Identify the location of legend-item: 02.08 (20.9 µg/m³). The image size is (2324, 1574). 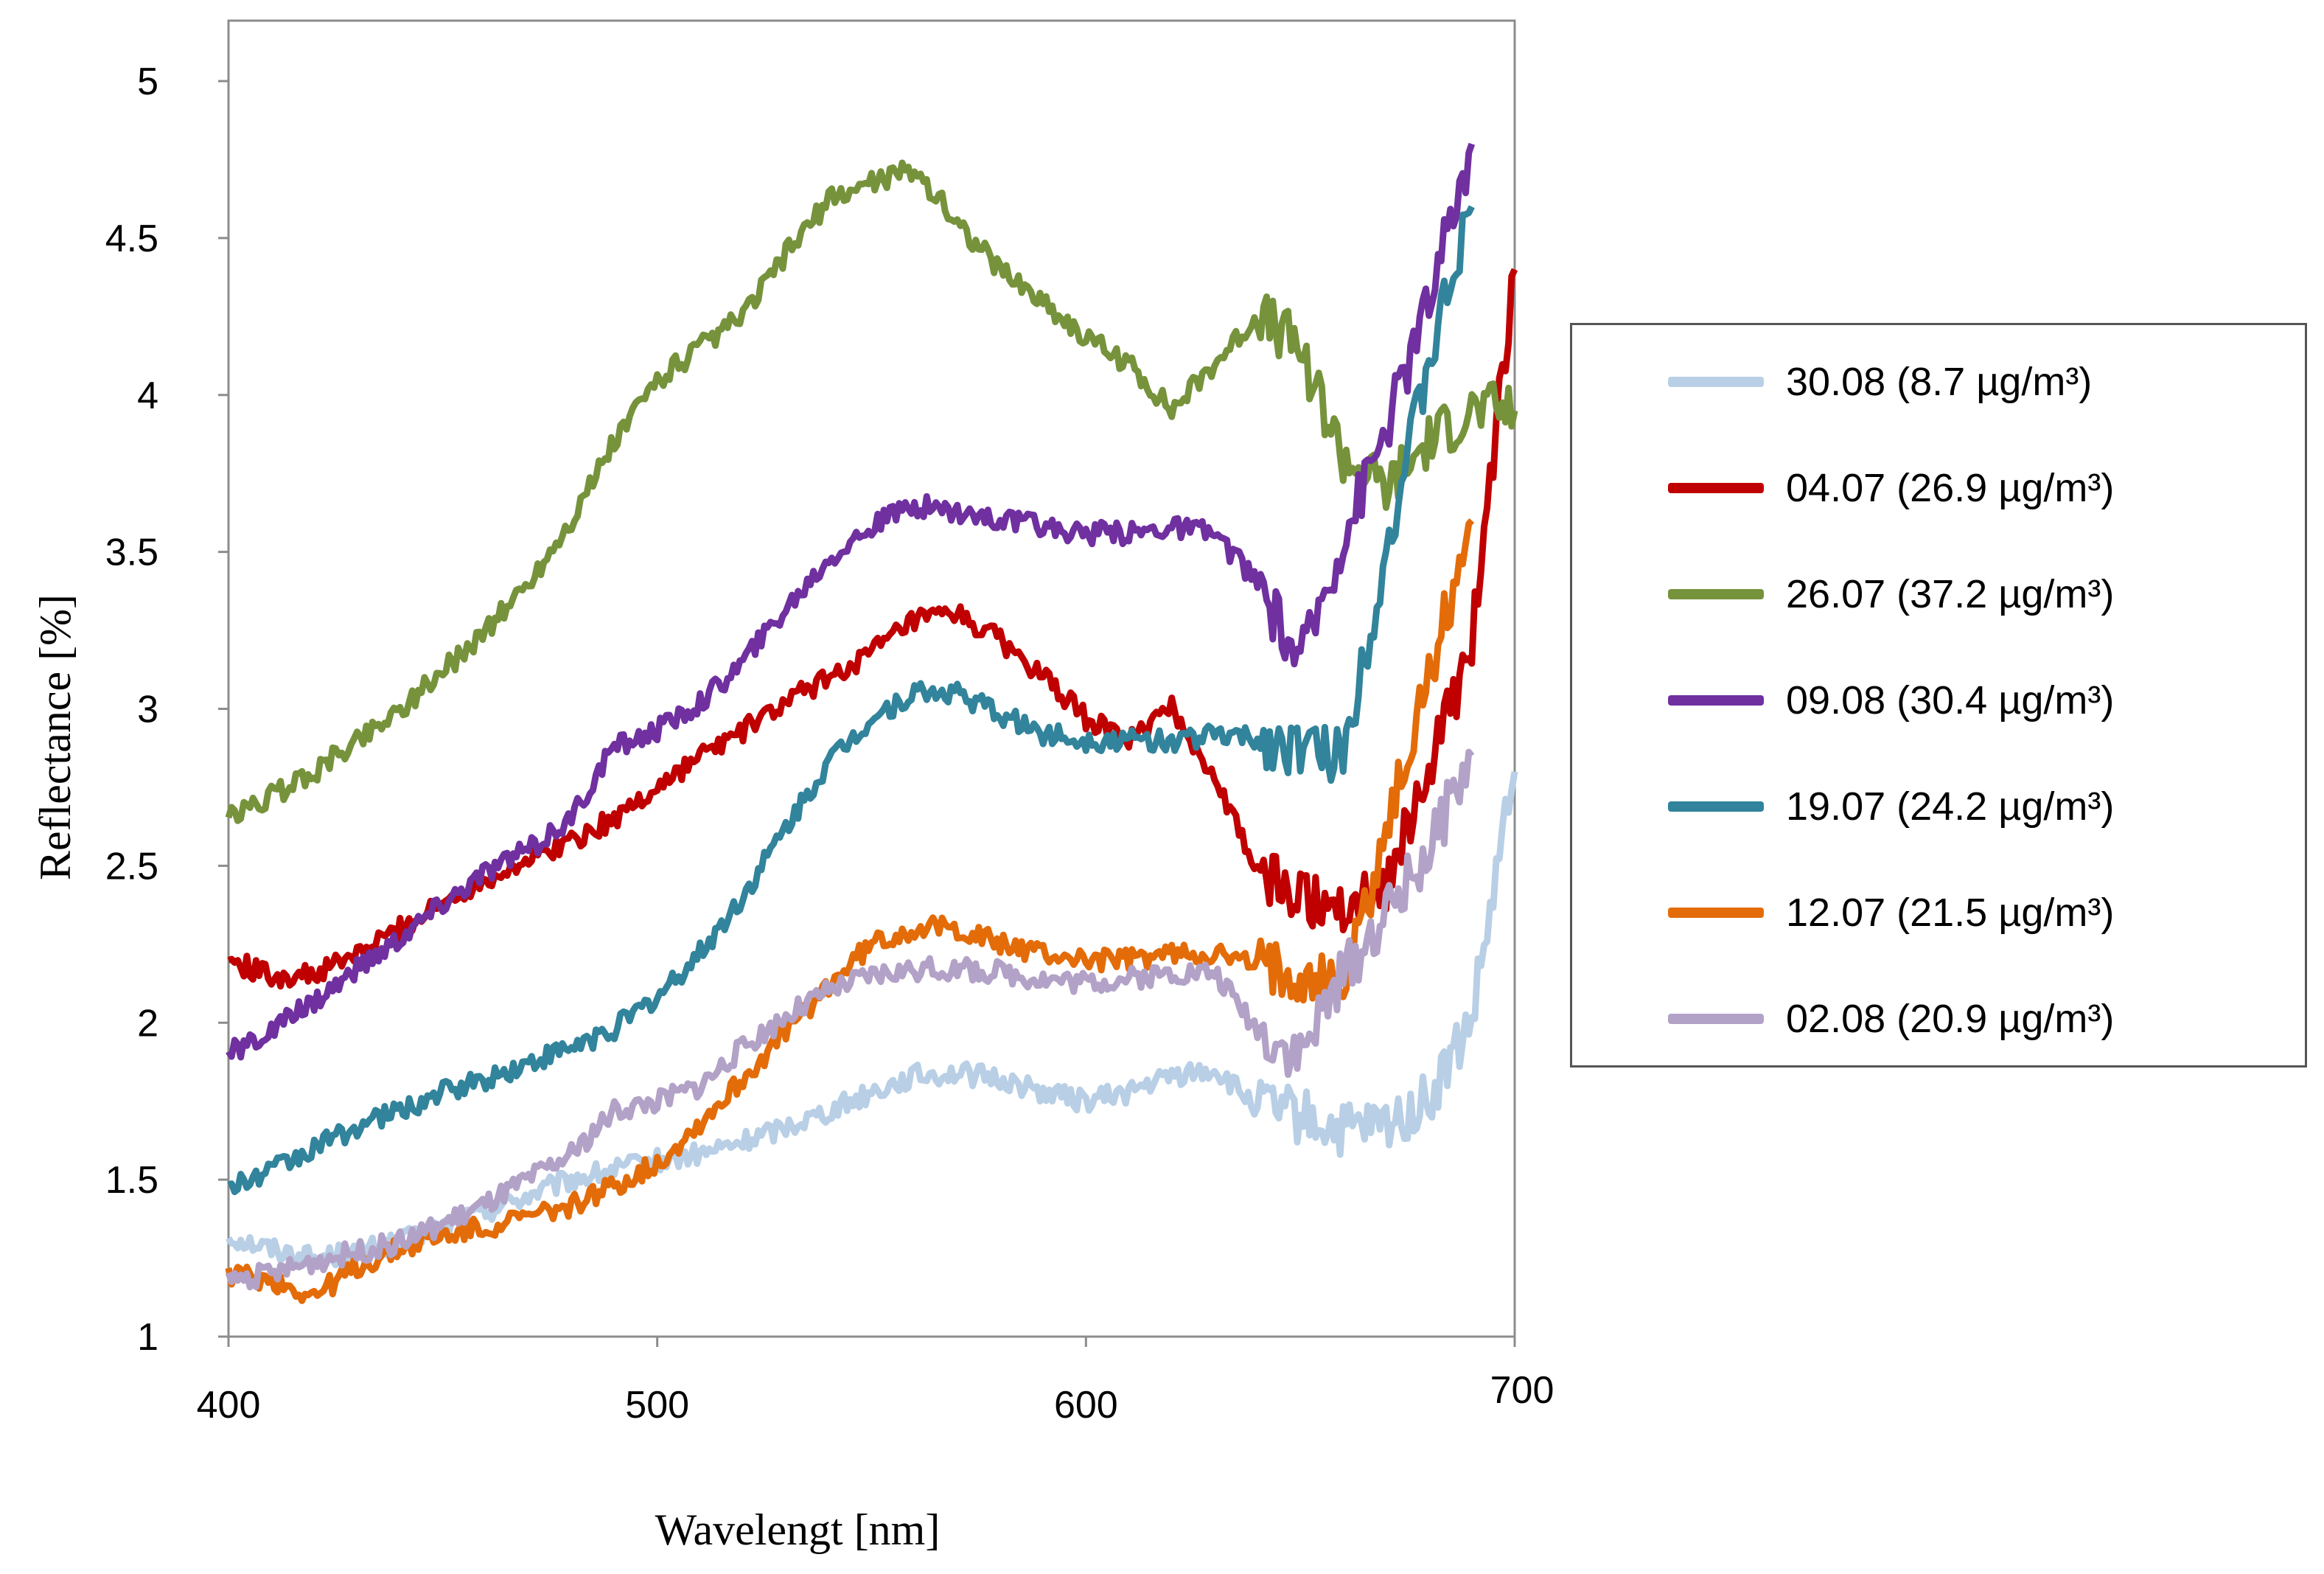
(1938, 1019).